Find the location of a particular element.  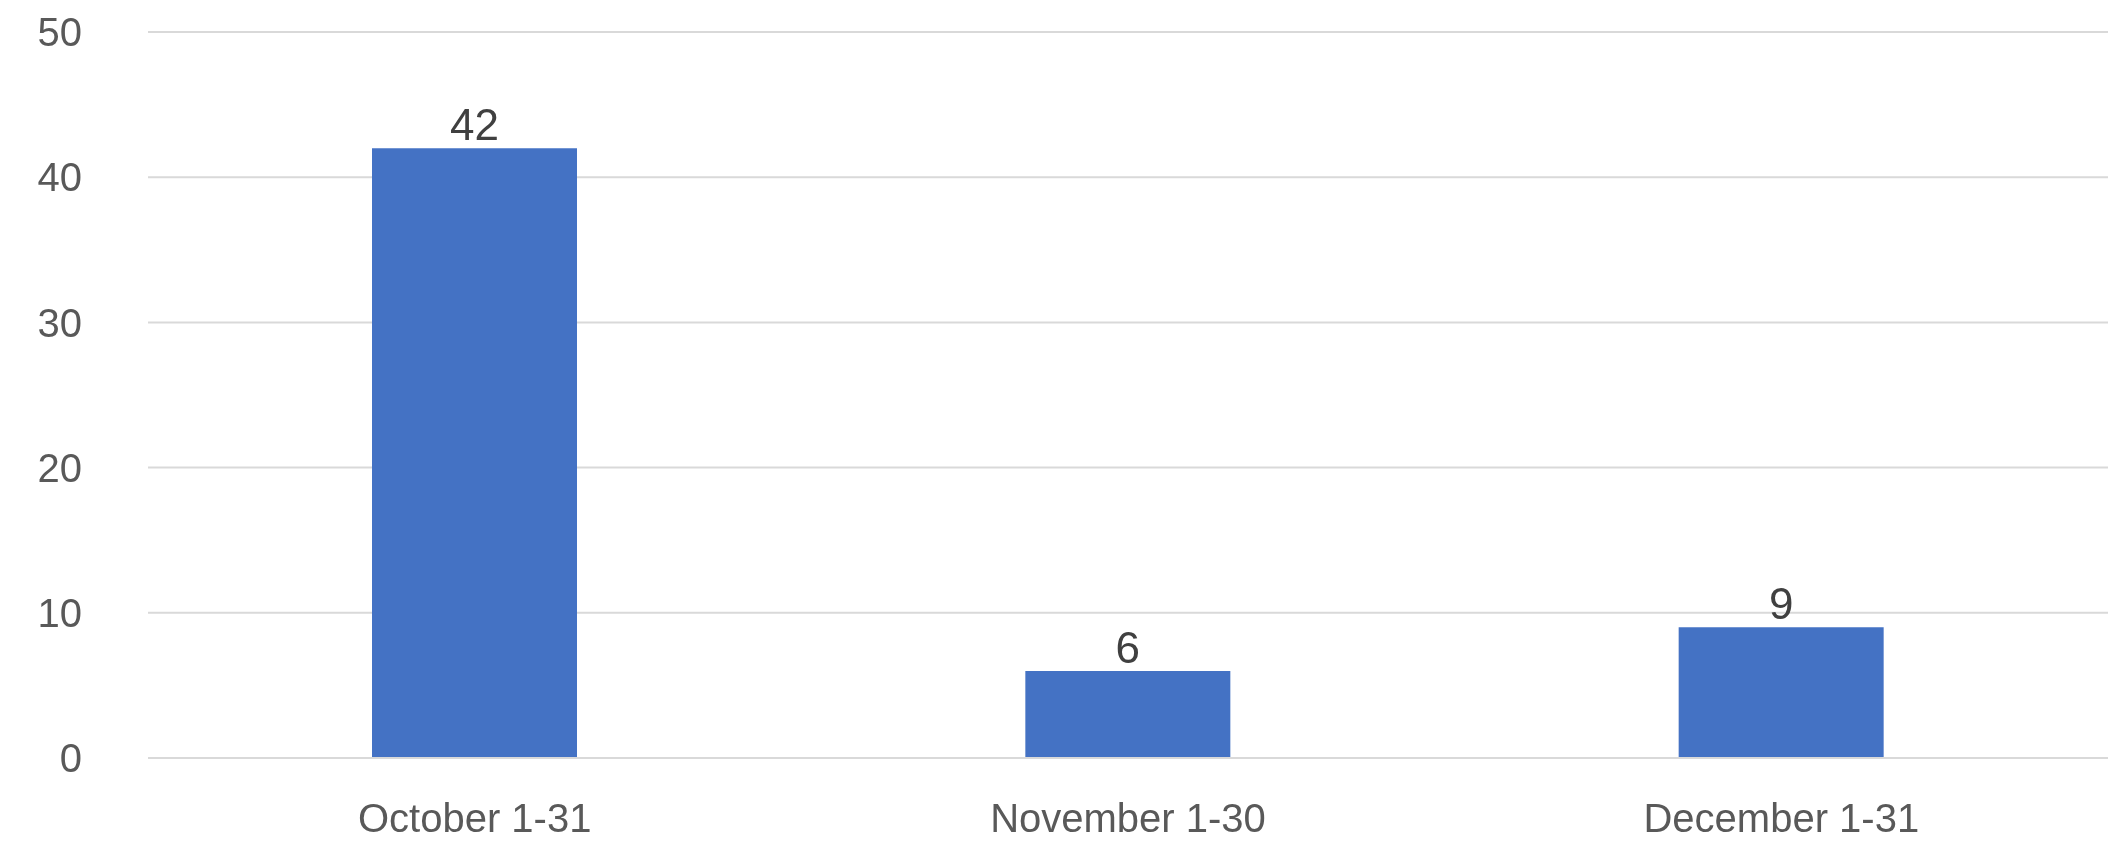

data-label: 42 is located at coordinates (474, 125).